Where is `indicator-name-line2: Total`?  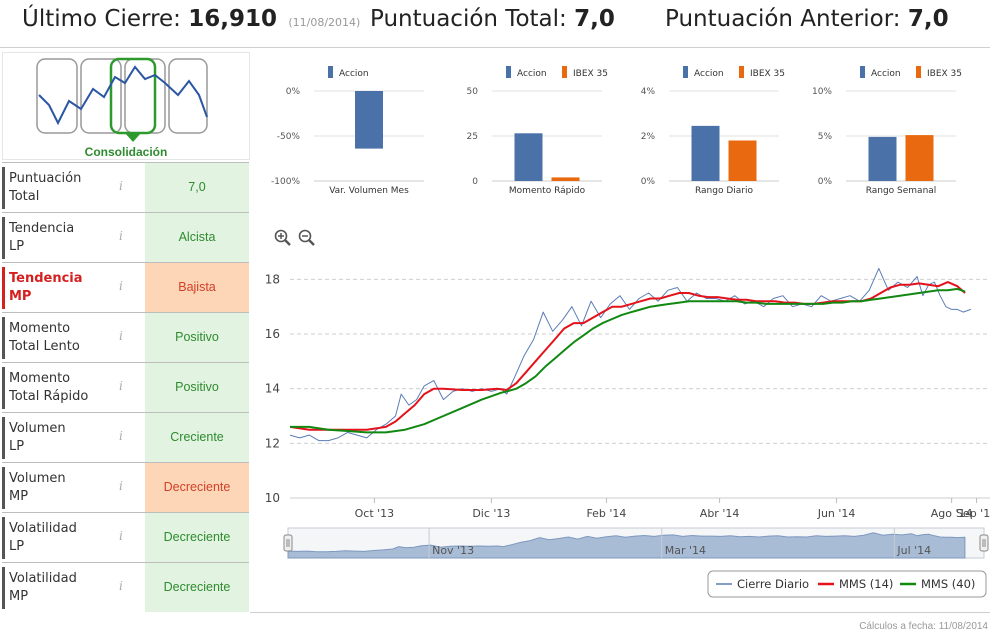
indicator-name-line2: Total is located at coordinates (24, 196).